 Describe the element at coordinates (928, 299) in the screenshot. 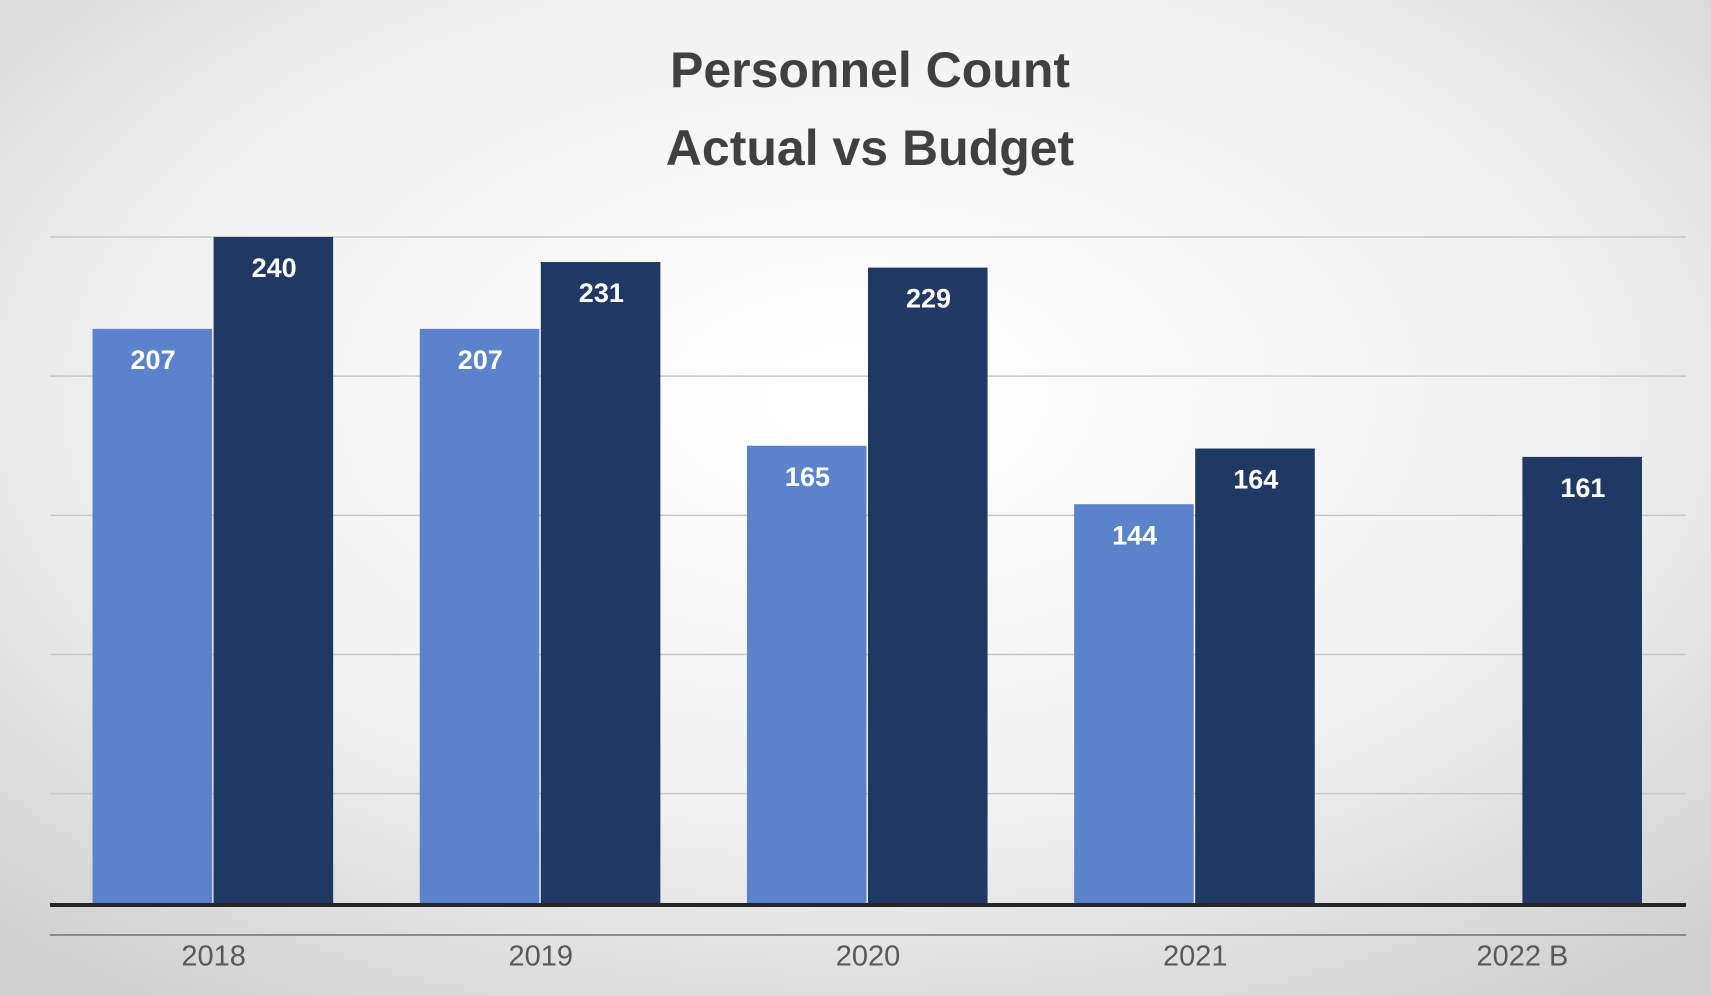

I see `data-label: 229` at that location.